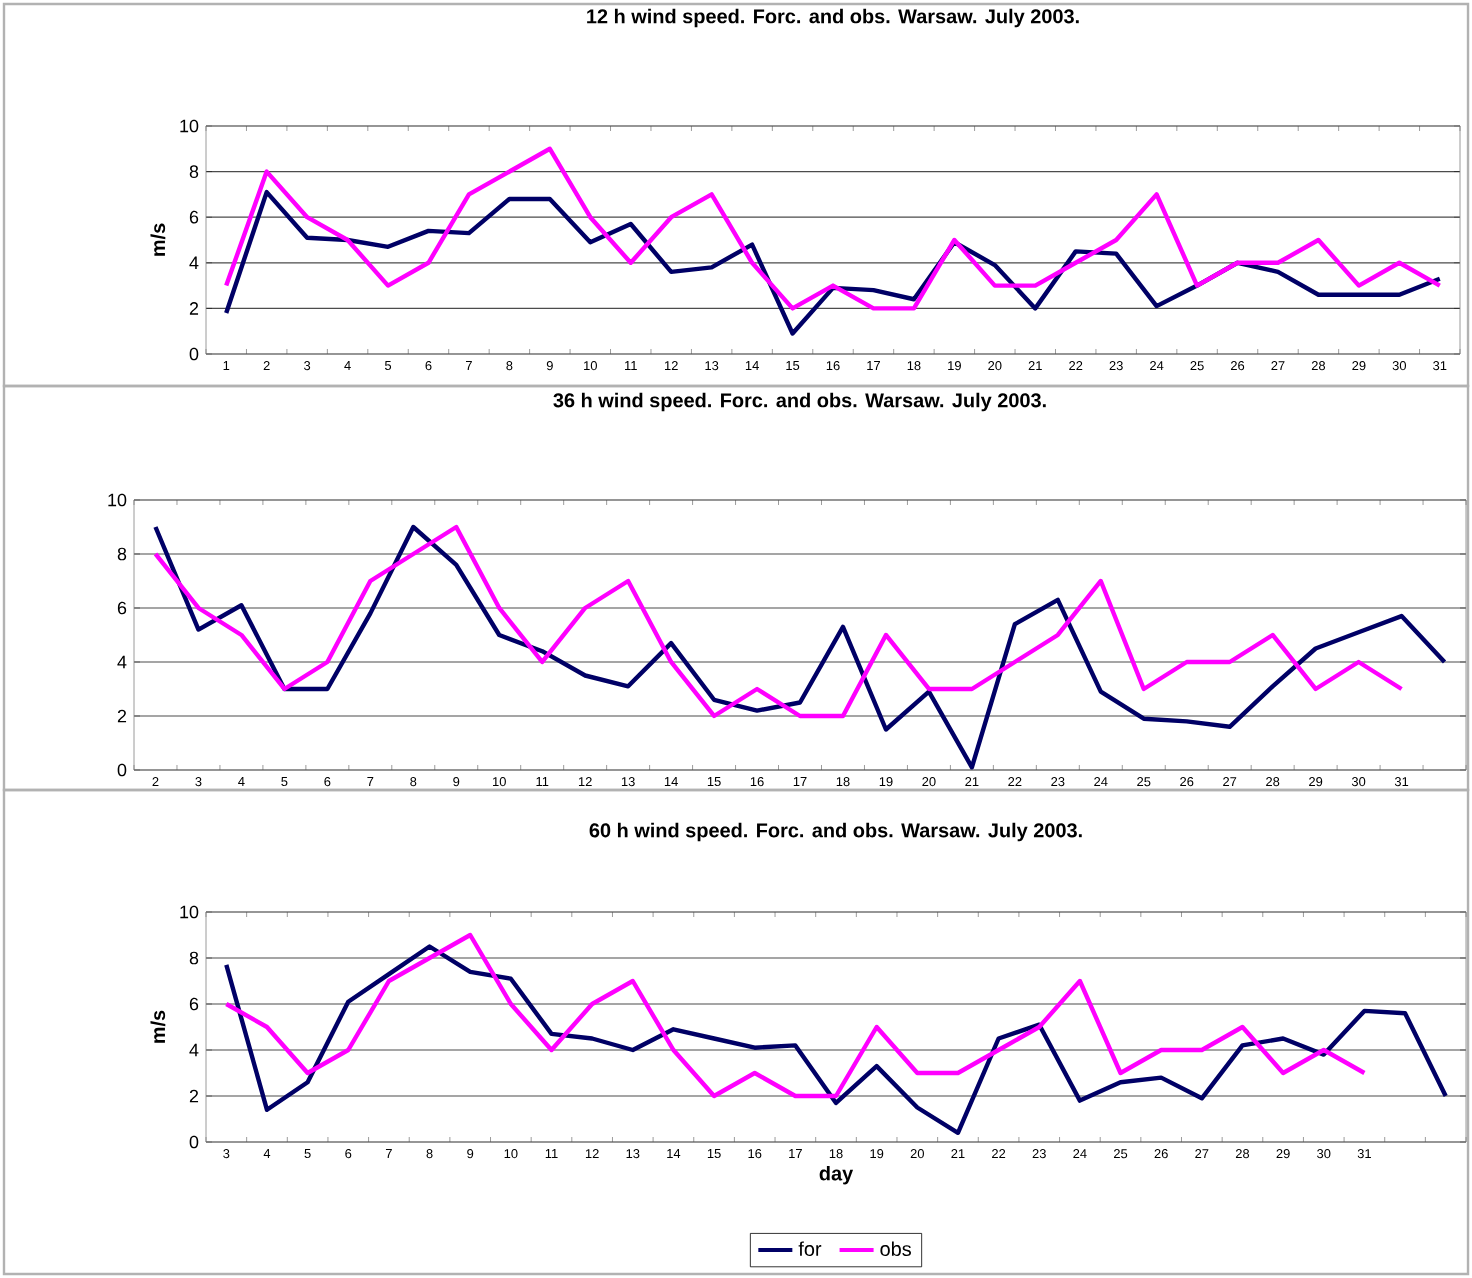 The width and height of the screenshot is (1472, 1278). Describe the element at coordinates (833, 18) in the screenshot. I see `chart-title: 12 h wind speed. Forc. and obs. Warsaw. July 2003.` at that location.